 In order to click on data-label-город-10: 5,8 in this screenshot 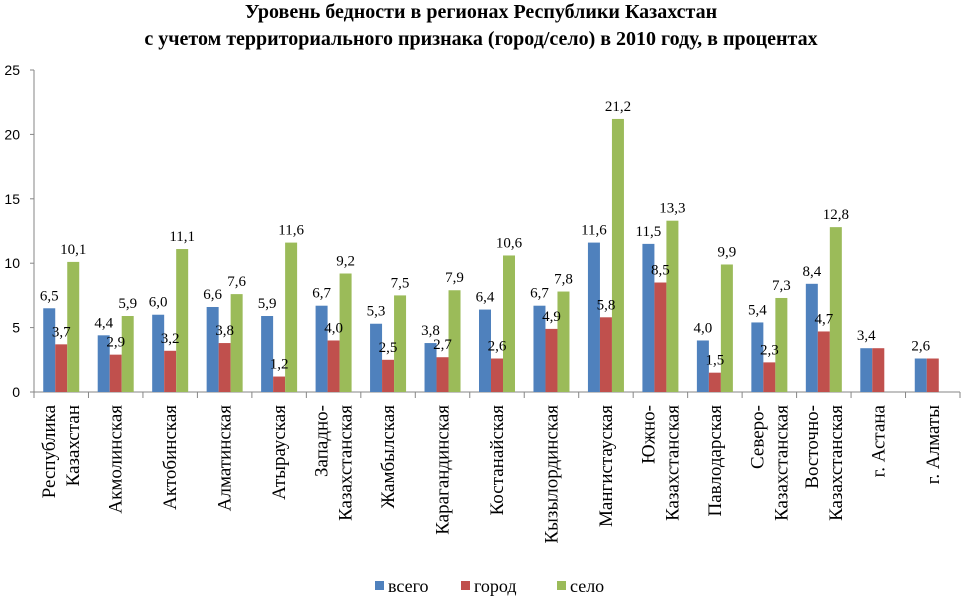, I will do `click(606, 305)`.